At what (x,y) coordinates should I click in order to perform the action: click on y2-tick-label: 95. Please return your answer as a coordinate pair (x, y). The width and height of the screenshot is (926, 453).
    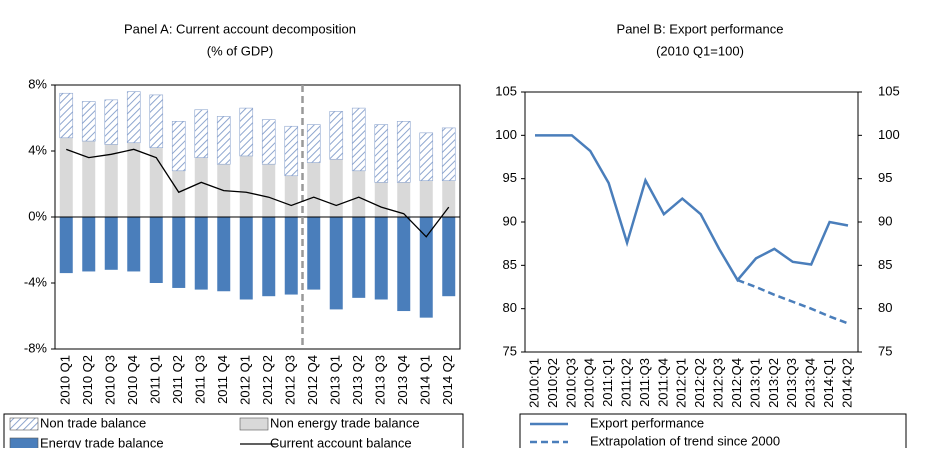
    Looking at the image, I should click on (885, 177).